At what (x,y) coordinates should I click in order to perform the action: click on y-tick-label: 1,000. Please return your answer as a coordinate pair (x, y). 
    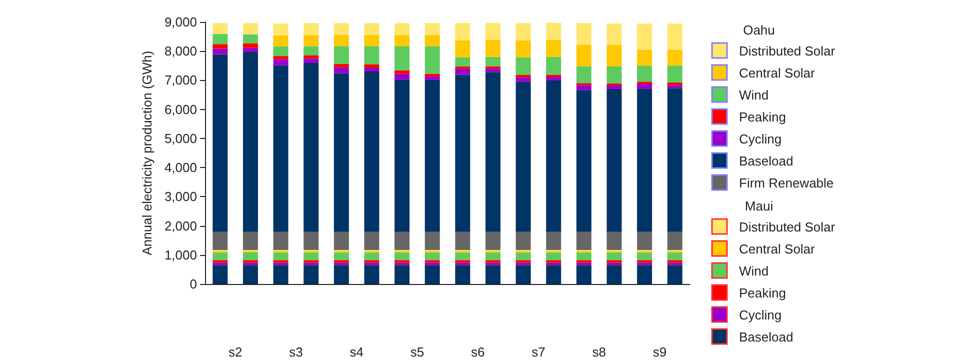
    Looking at the image, I should click on (180, 254).